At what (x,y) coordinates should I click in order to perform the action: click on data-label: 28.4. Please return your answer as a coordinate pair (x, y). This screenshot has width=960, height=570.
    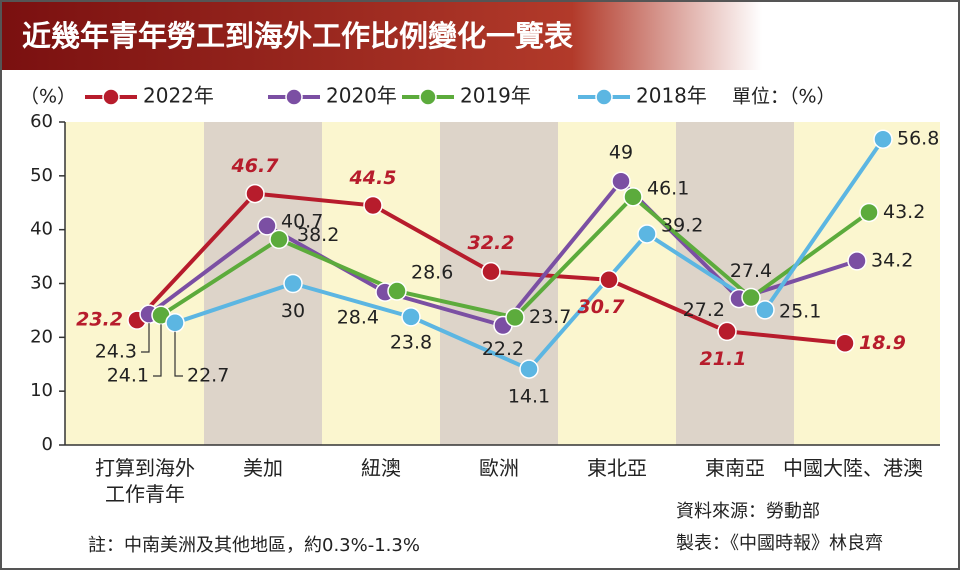
    Looking at the image, I should click on (358, 318).